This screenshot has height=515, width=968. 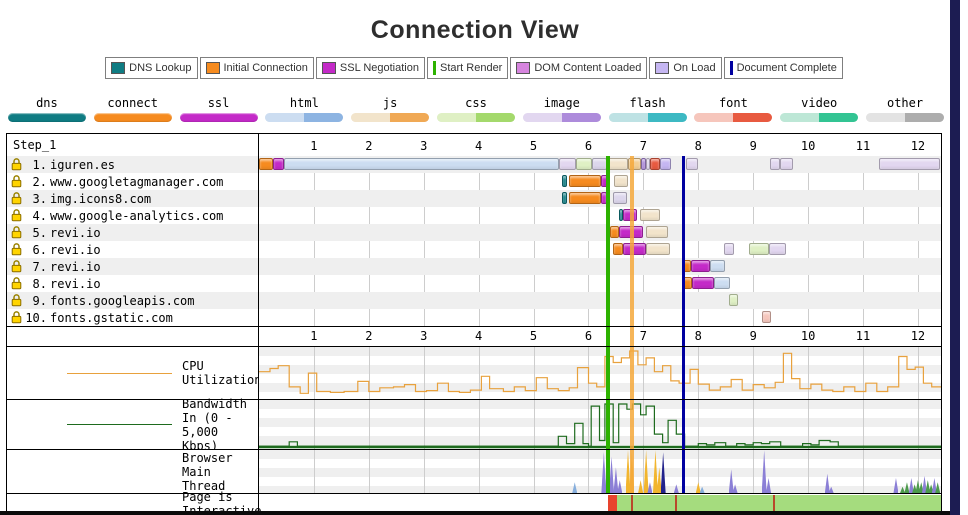 I want to click on mime-bar-dns, so click(x=46, y=117).